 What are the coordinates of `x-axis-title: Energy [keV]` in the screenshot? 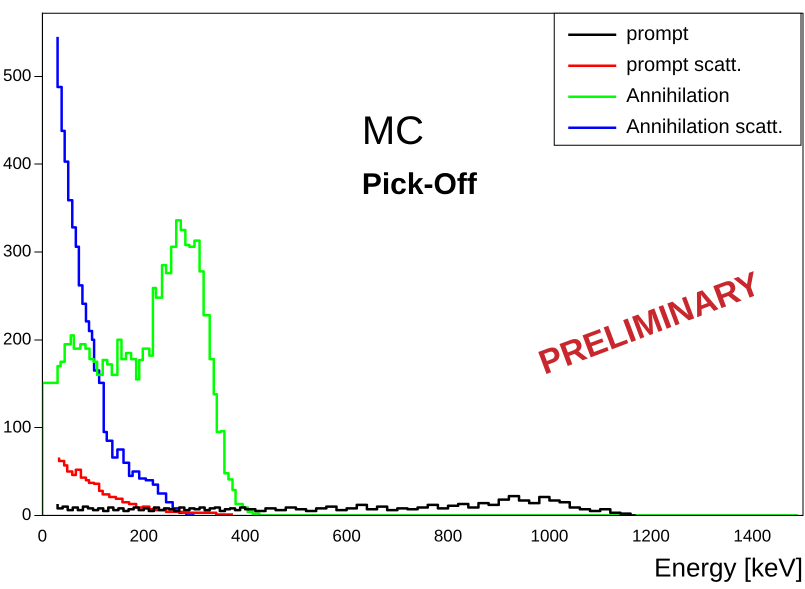 It's located at (728, 567).